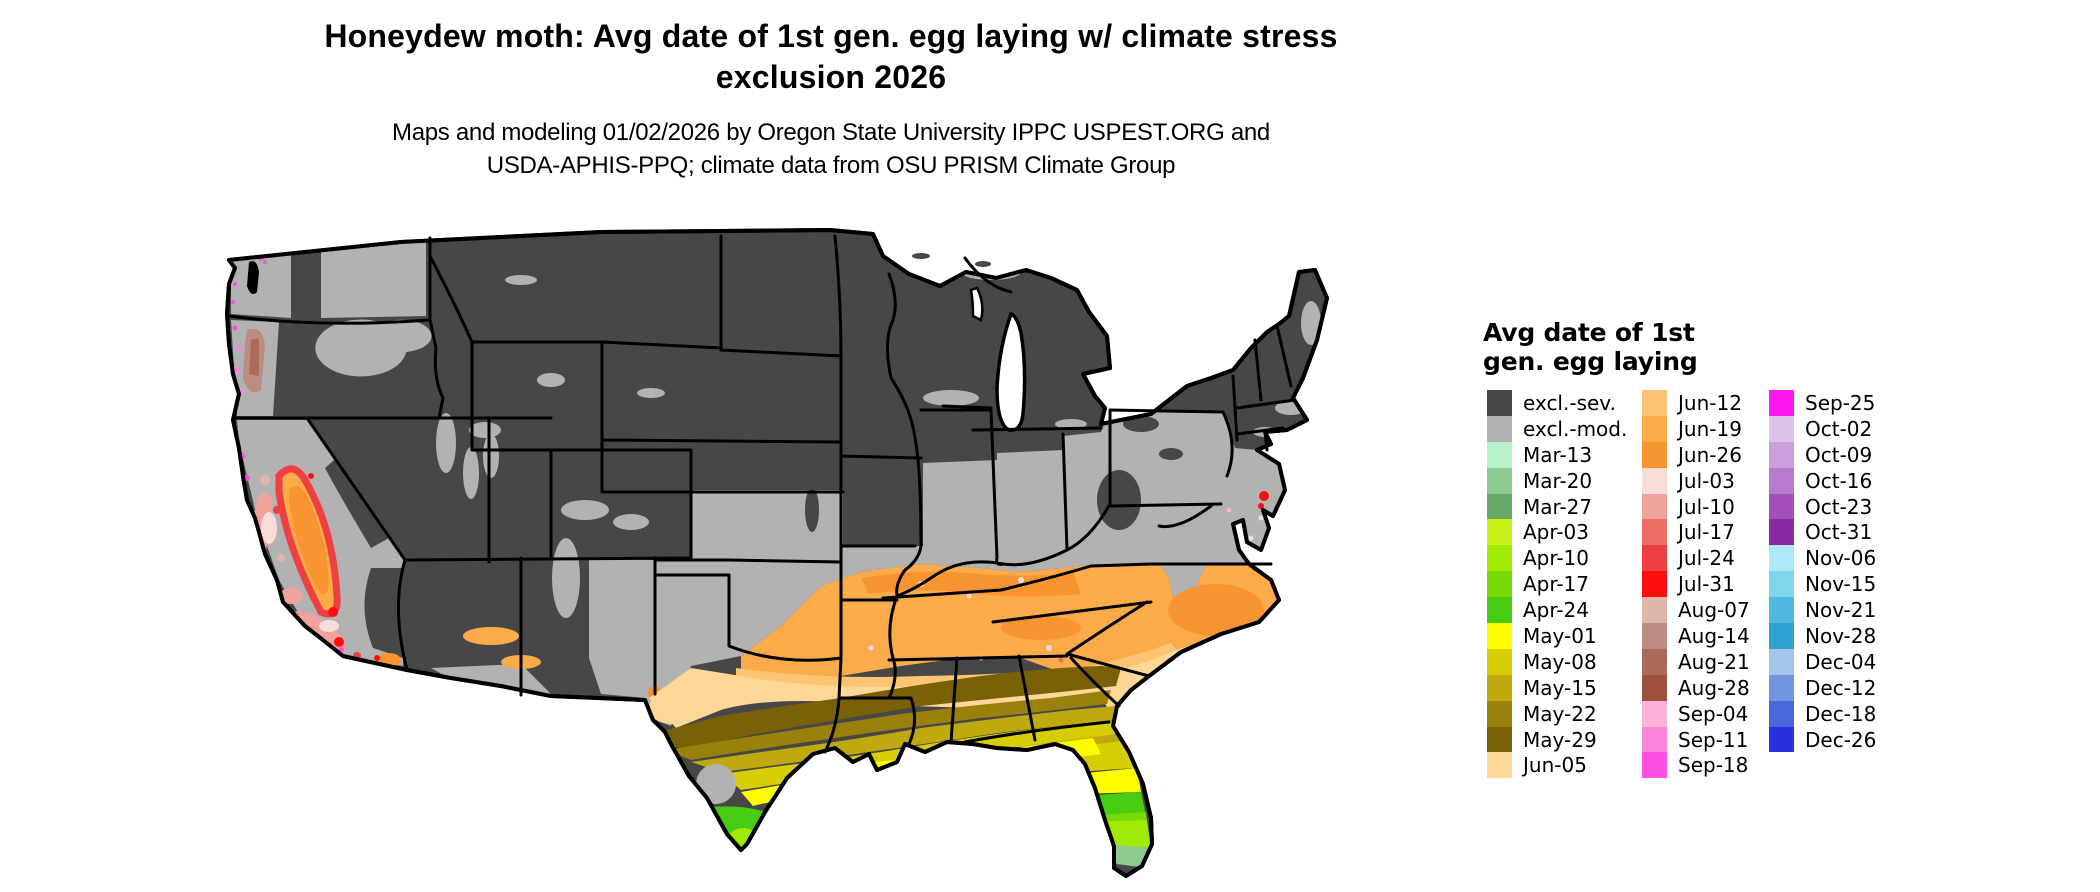  I want to click on legend-item: Jun-12, so click(1696, 403).